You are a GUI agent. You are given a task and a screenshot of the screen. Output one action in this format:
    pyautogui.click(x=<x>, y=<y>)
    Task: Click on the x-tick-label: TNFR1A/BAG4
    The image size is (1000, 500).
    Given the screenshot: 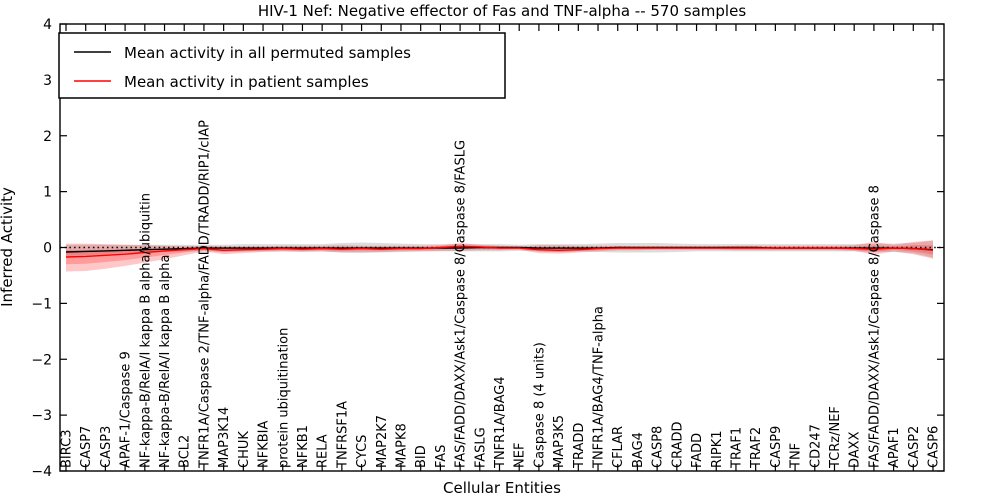 What is the action you would take?
    pyautogui.click(x=500, y=422)
    